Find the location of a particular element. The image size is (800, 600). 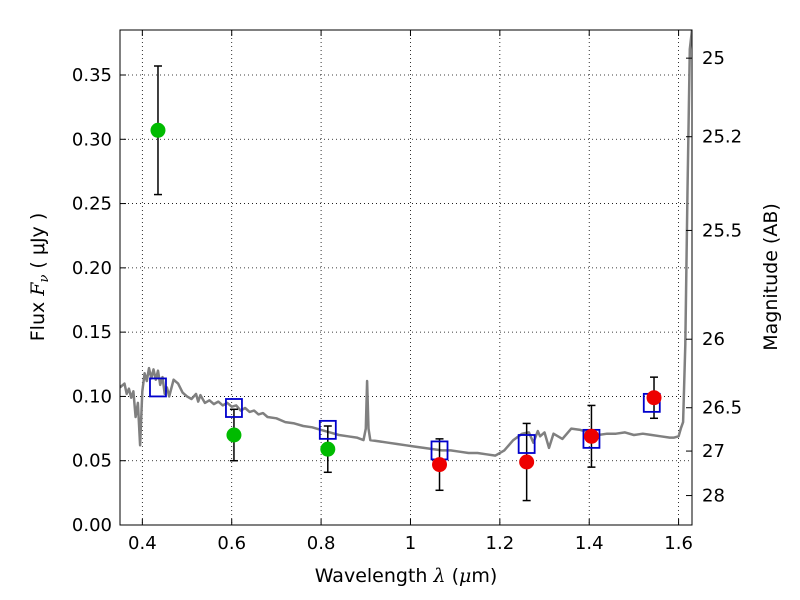

y2-tick-label: 26.5 is located at coordinates (722, 408).